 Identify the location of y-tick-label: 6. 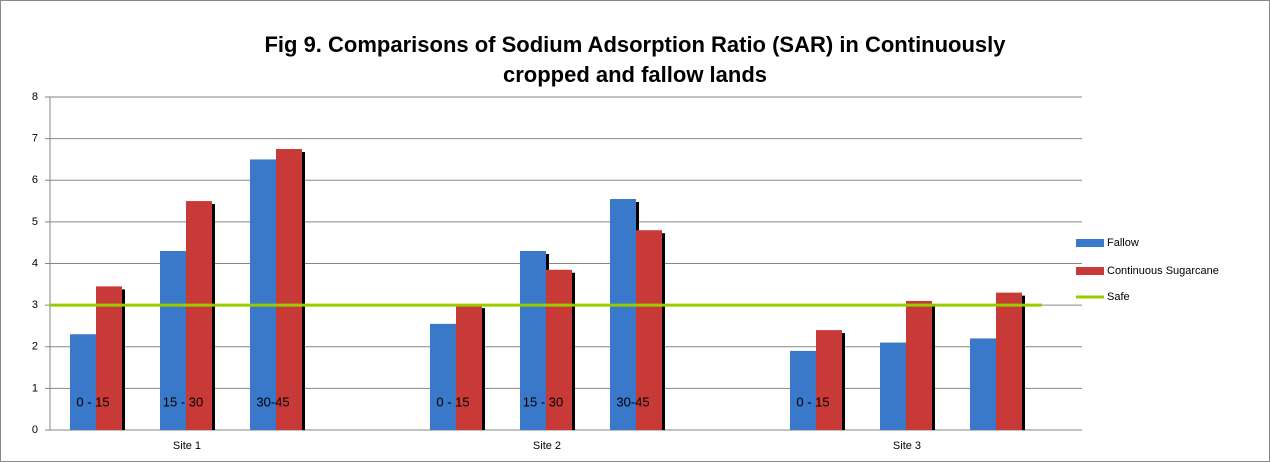
(35, 180).